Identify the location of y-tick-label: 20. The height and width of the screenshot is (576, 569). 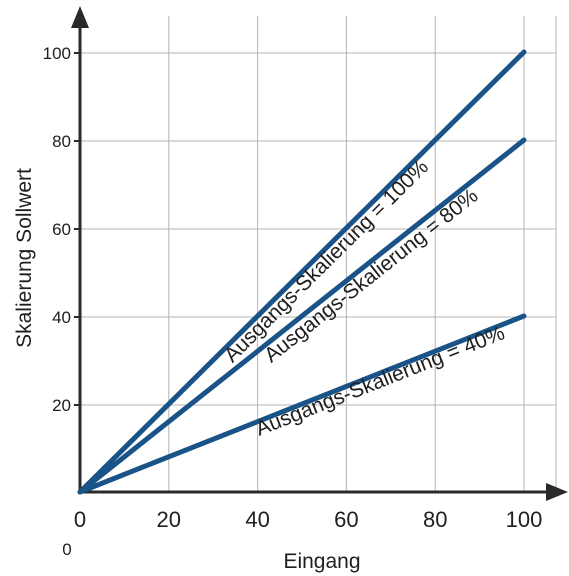
(61, 405).